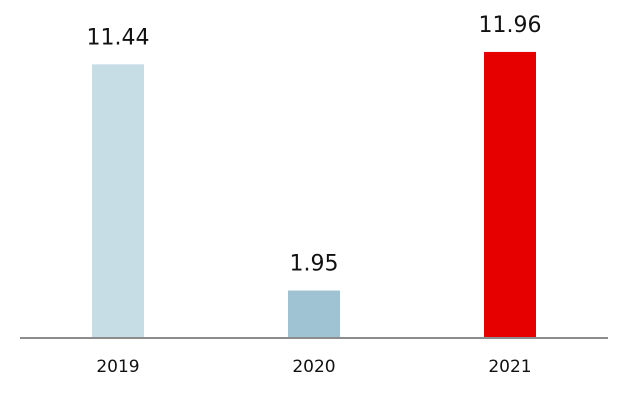 Image resolution: width=628 pixels, height=400 pixels. I want to click on bar-2021, so click(510, 194).